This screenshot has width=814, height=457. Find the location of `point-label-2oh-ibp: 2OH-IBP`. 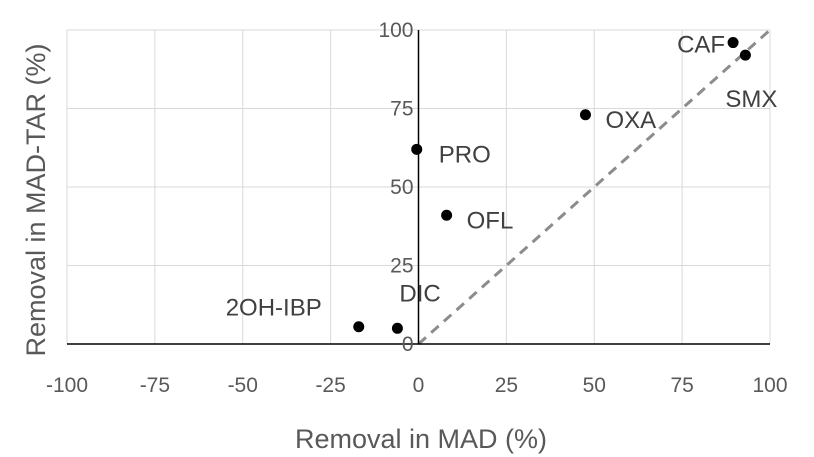

point-label-2oh-ibp: 2OH-IBP is located at coordinates (274, 308).